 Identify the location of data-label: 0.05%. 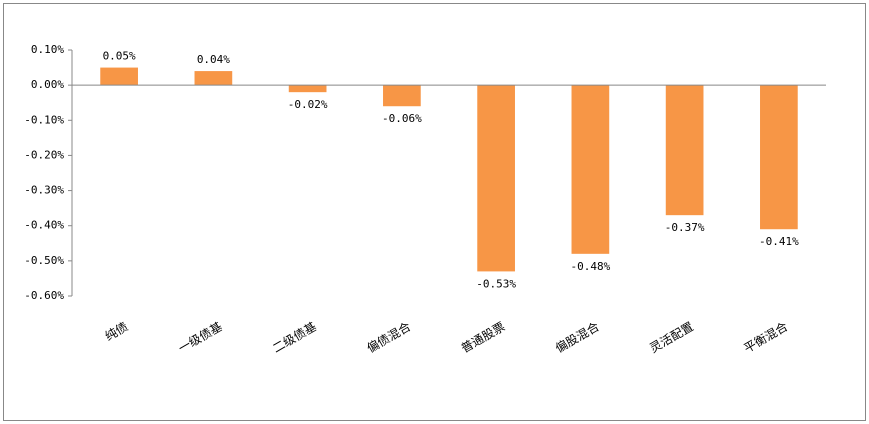
(119, 56).